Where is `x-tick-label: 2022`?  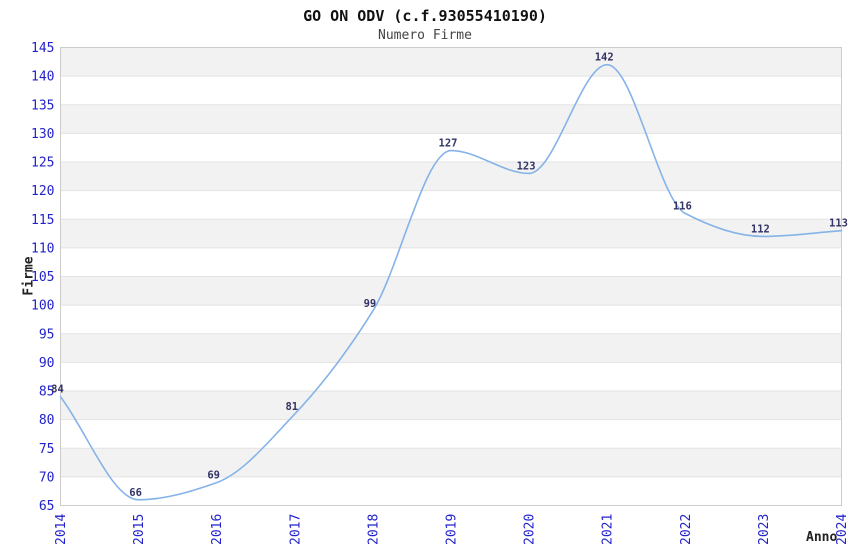 x-tick-label: 2022 is located at coordinates (686, 529).